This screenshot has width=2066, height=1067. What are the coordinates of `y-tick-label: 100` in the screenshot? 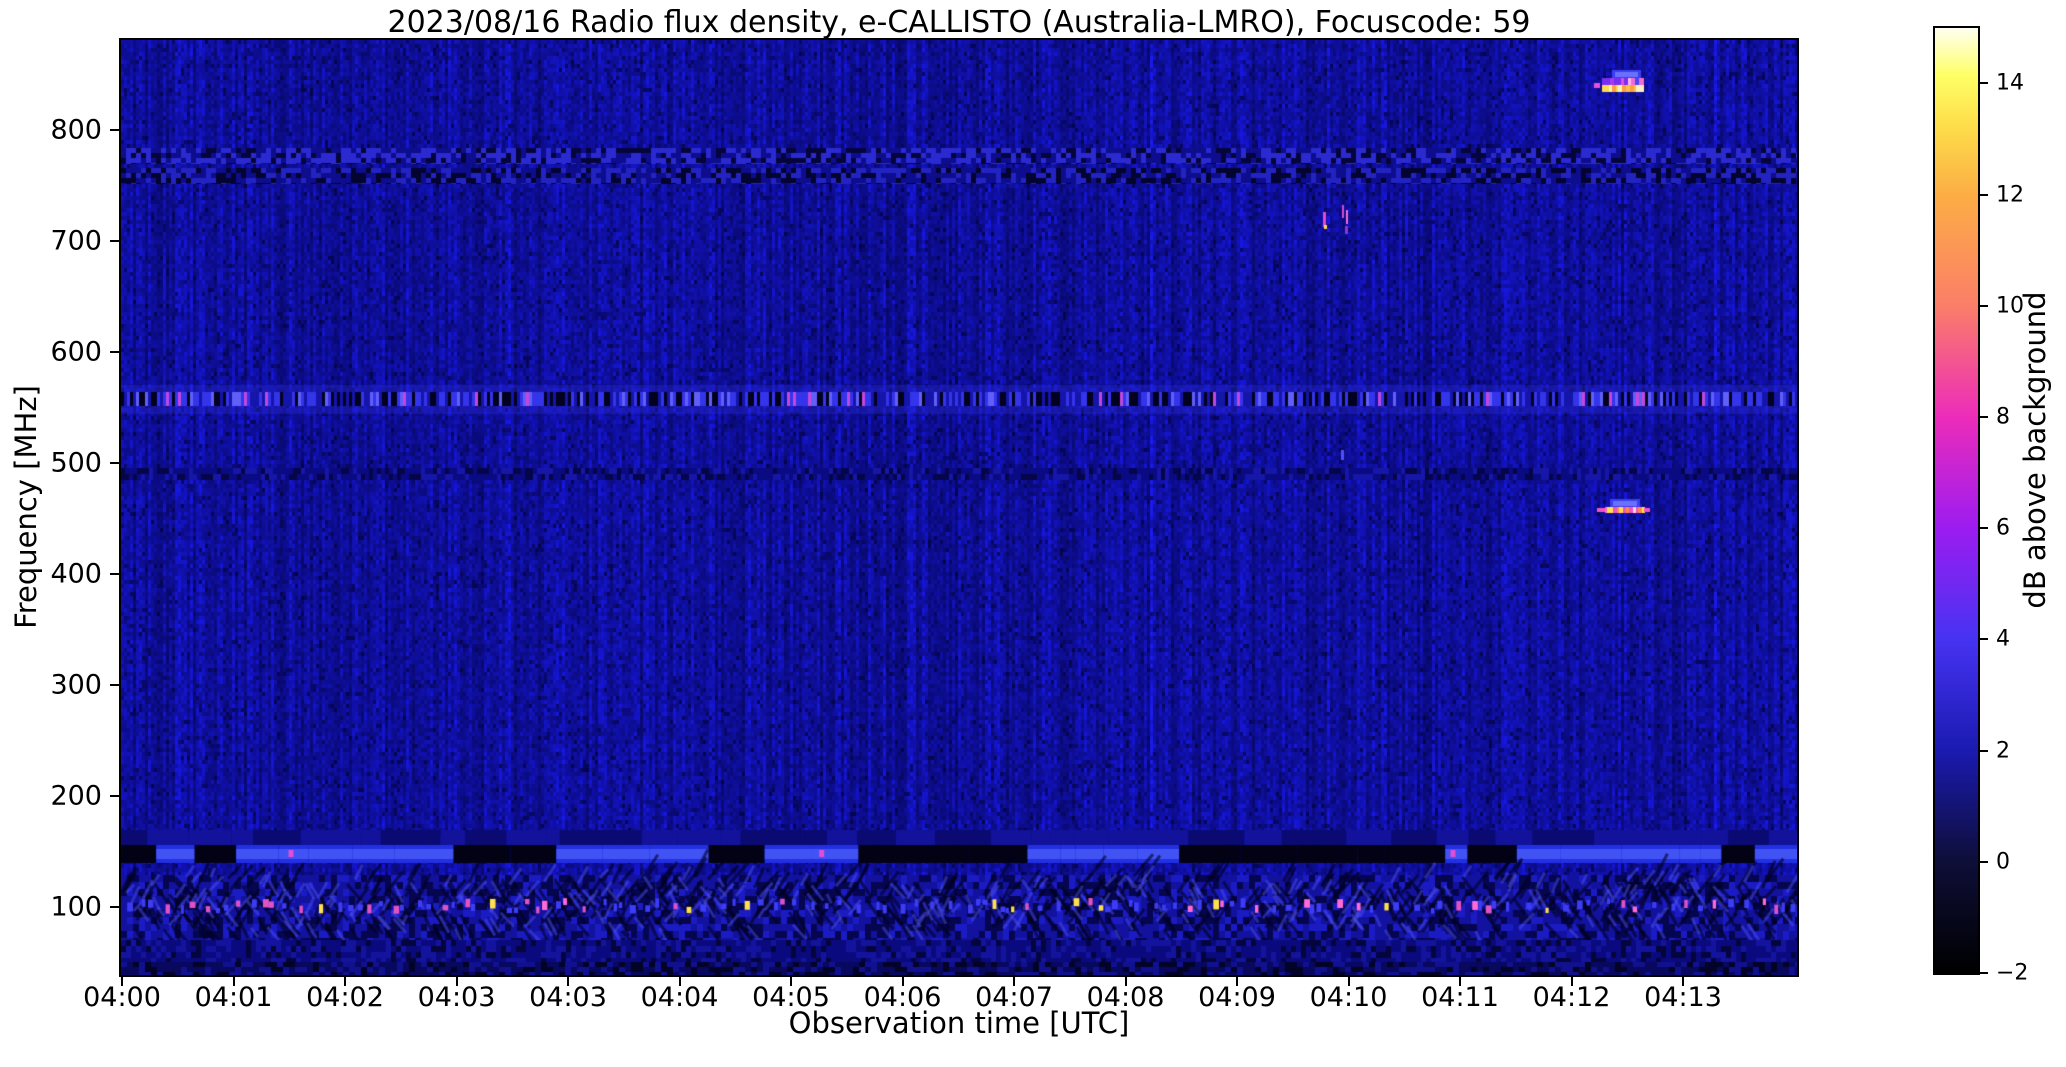 It's located at (76, 907).